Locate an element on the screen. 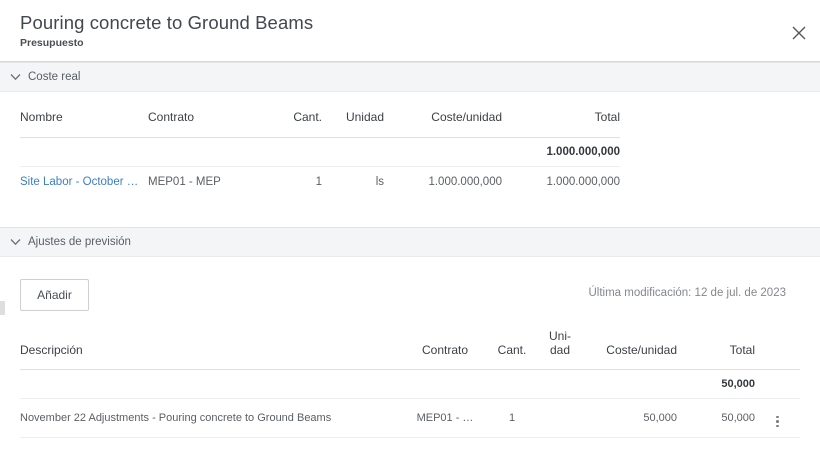  cell-total: 50,000 is located at coordinates (716, 418).